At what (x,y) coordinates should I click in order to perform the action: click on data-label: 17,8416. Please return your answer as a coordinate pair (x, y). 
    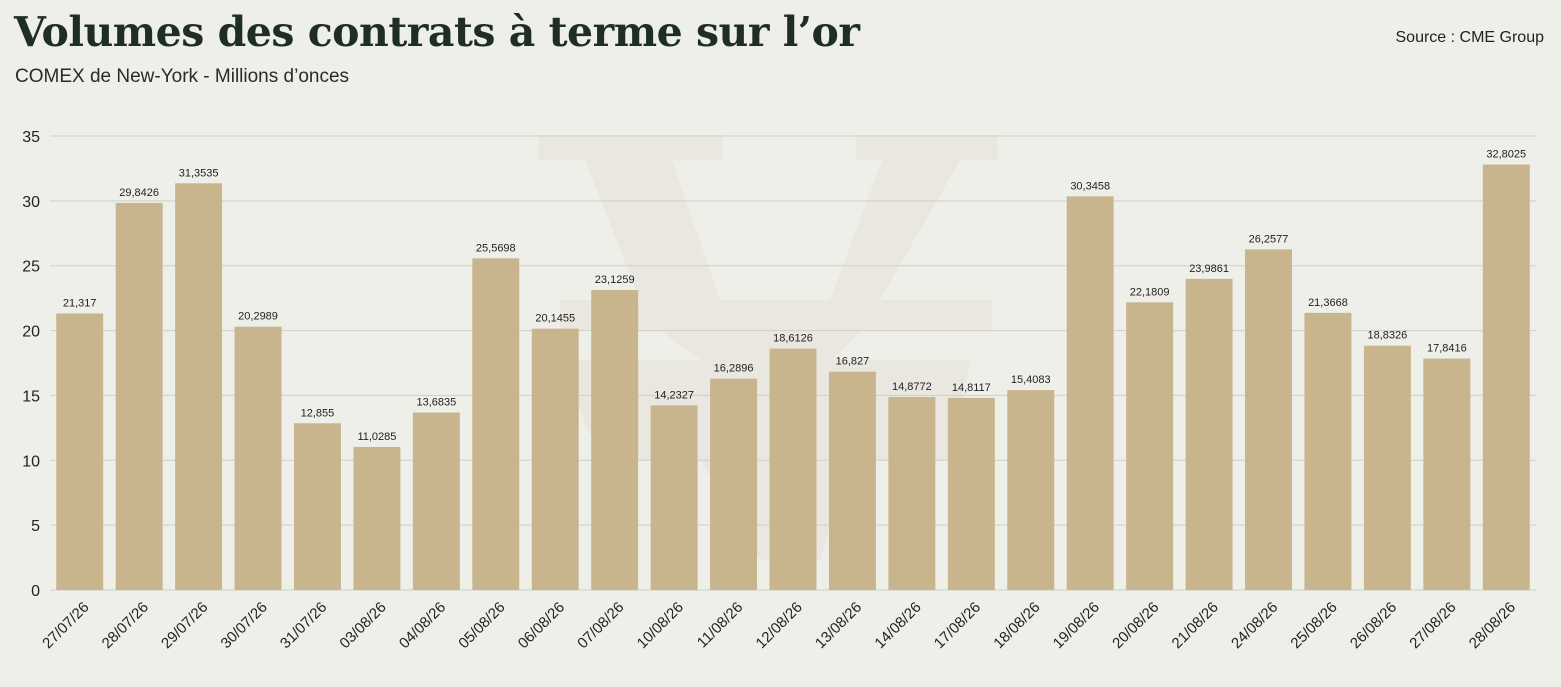
    Looking at the image, I should click on (1447, 349).